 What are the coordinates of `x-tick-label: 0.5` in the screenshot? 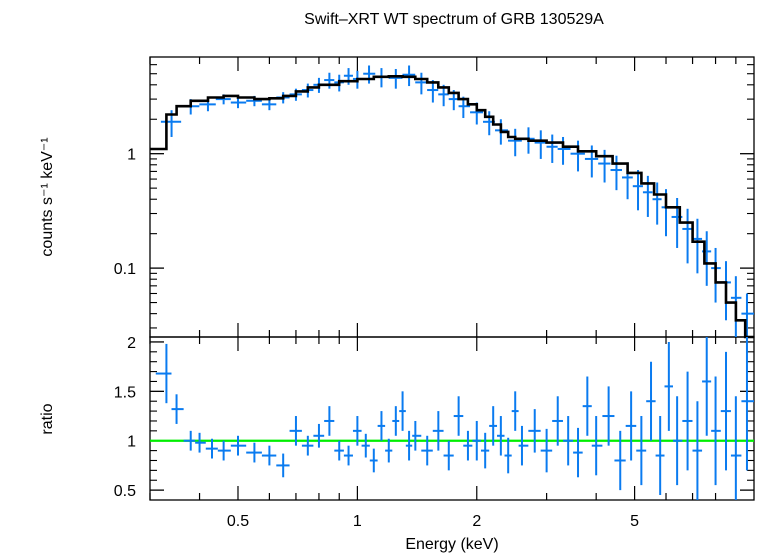 It's located at (238, 521).